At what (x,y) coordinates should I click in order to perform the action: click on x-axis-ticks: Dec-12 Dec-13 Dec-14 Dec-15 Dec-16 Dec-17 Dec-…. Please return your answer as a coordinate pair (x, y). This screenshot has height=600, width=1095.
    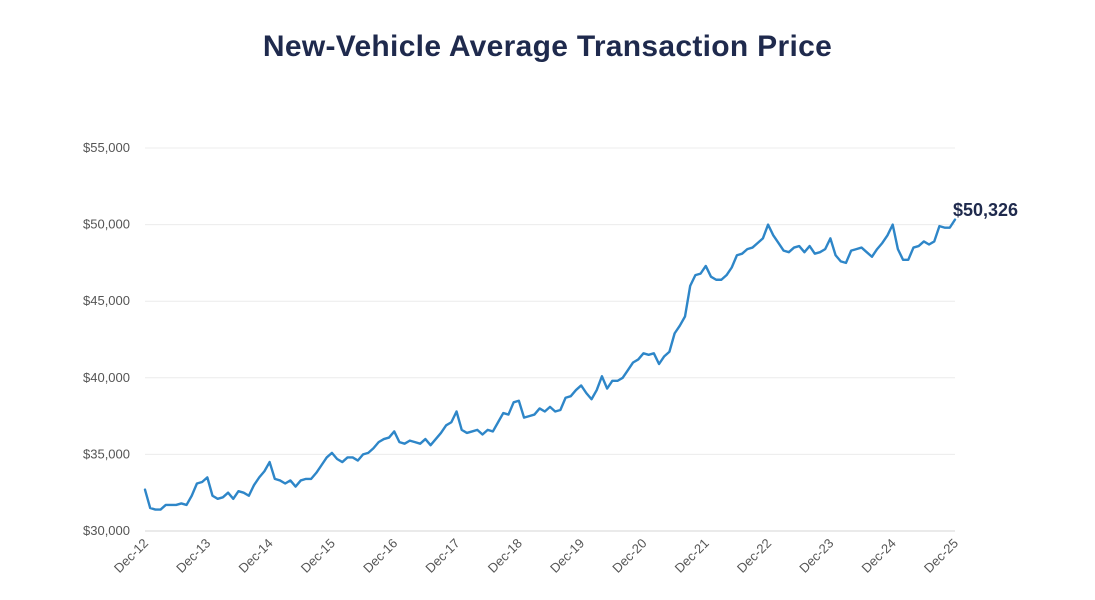
    Looking at the image, I should click on (536, 556).